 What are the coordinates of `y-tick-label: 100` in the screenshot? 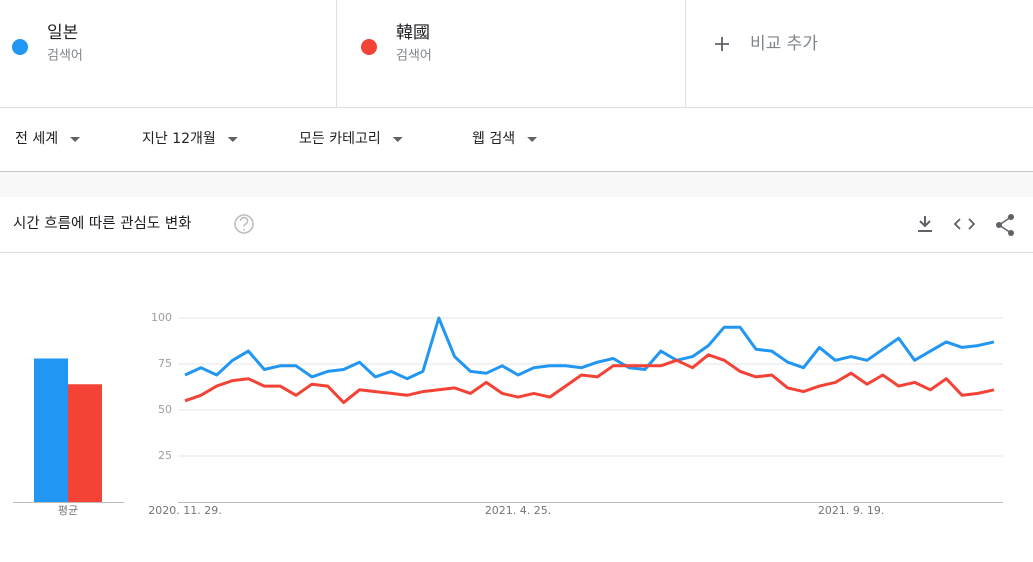 It's located at (161, 317).